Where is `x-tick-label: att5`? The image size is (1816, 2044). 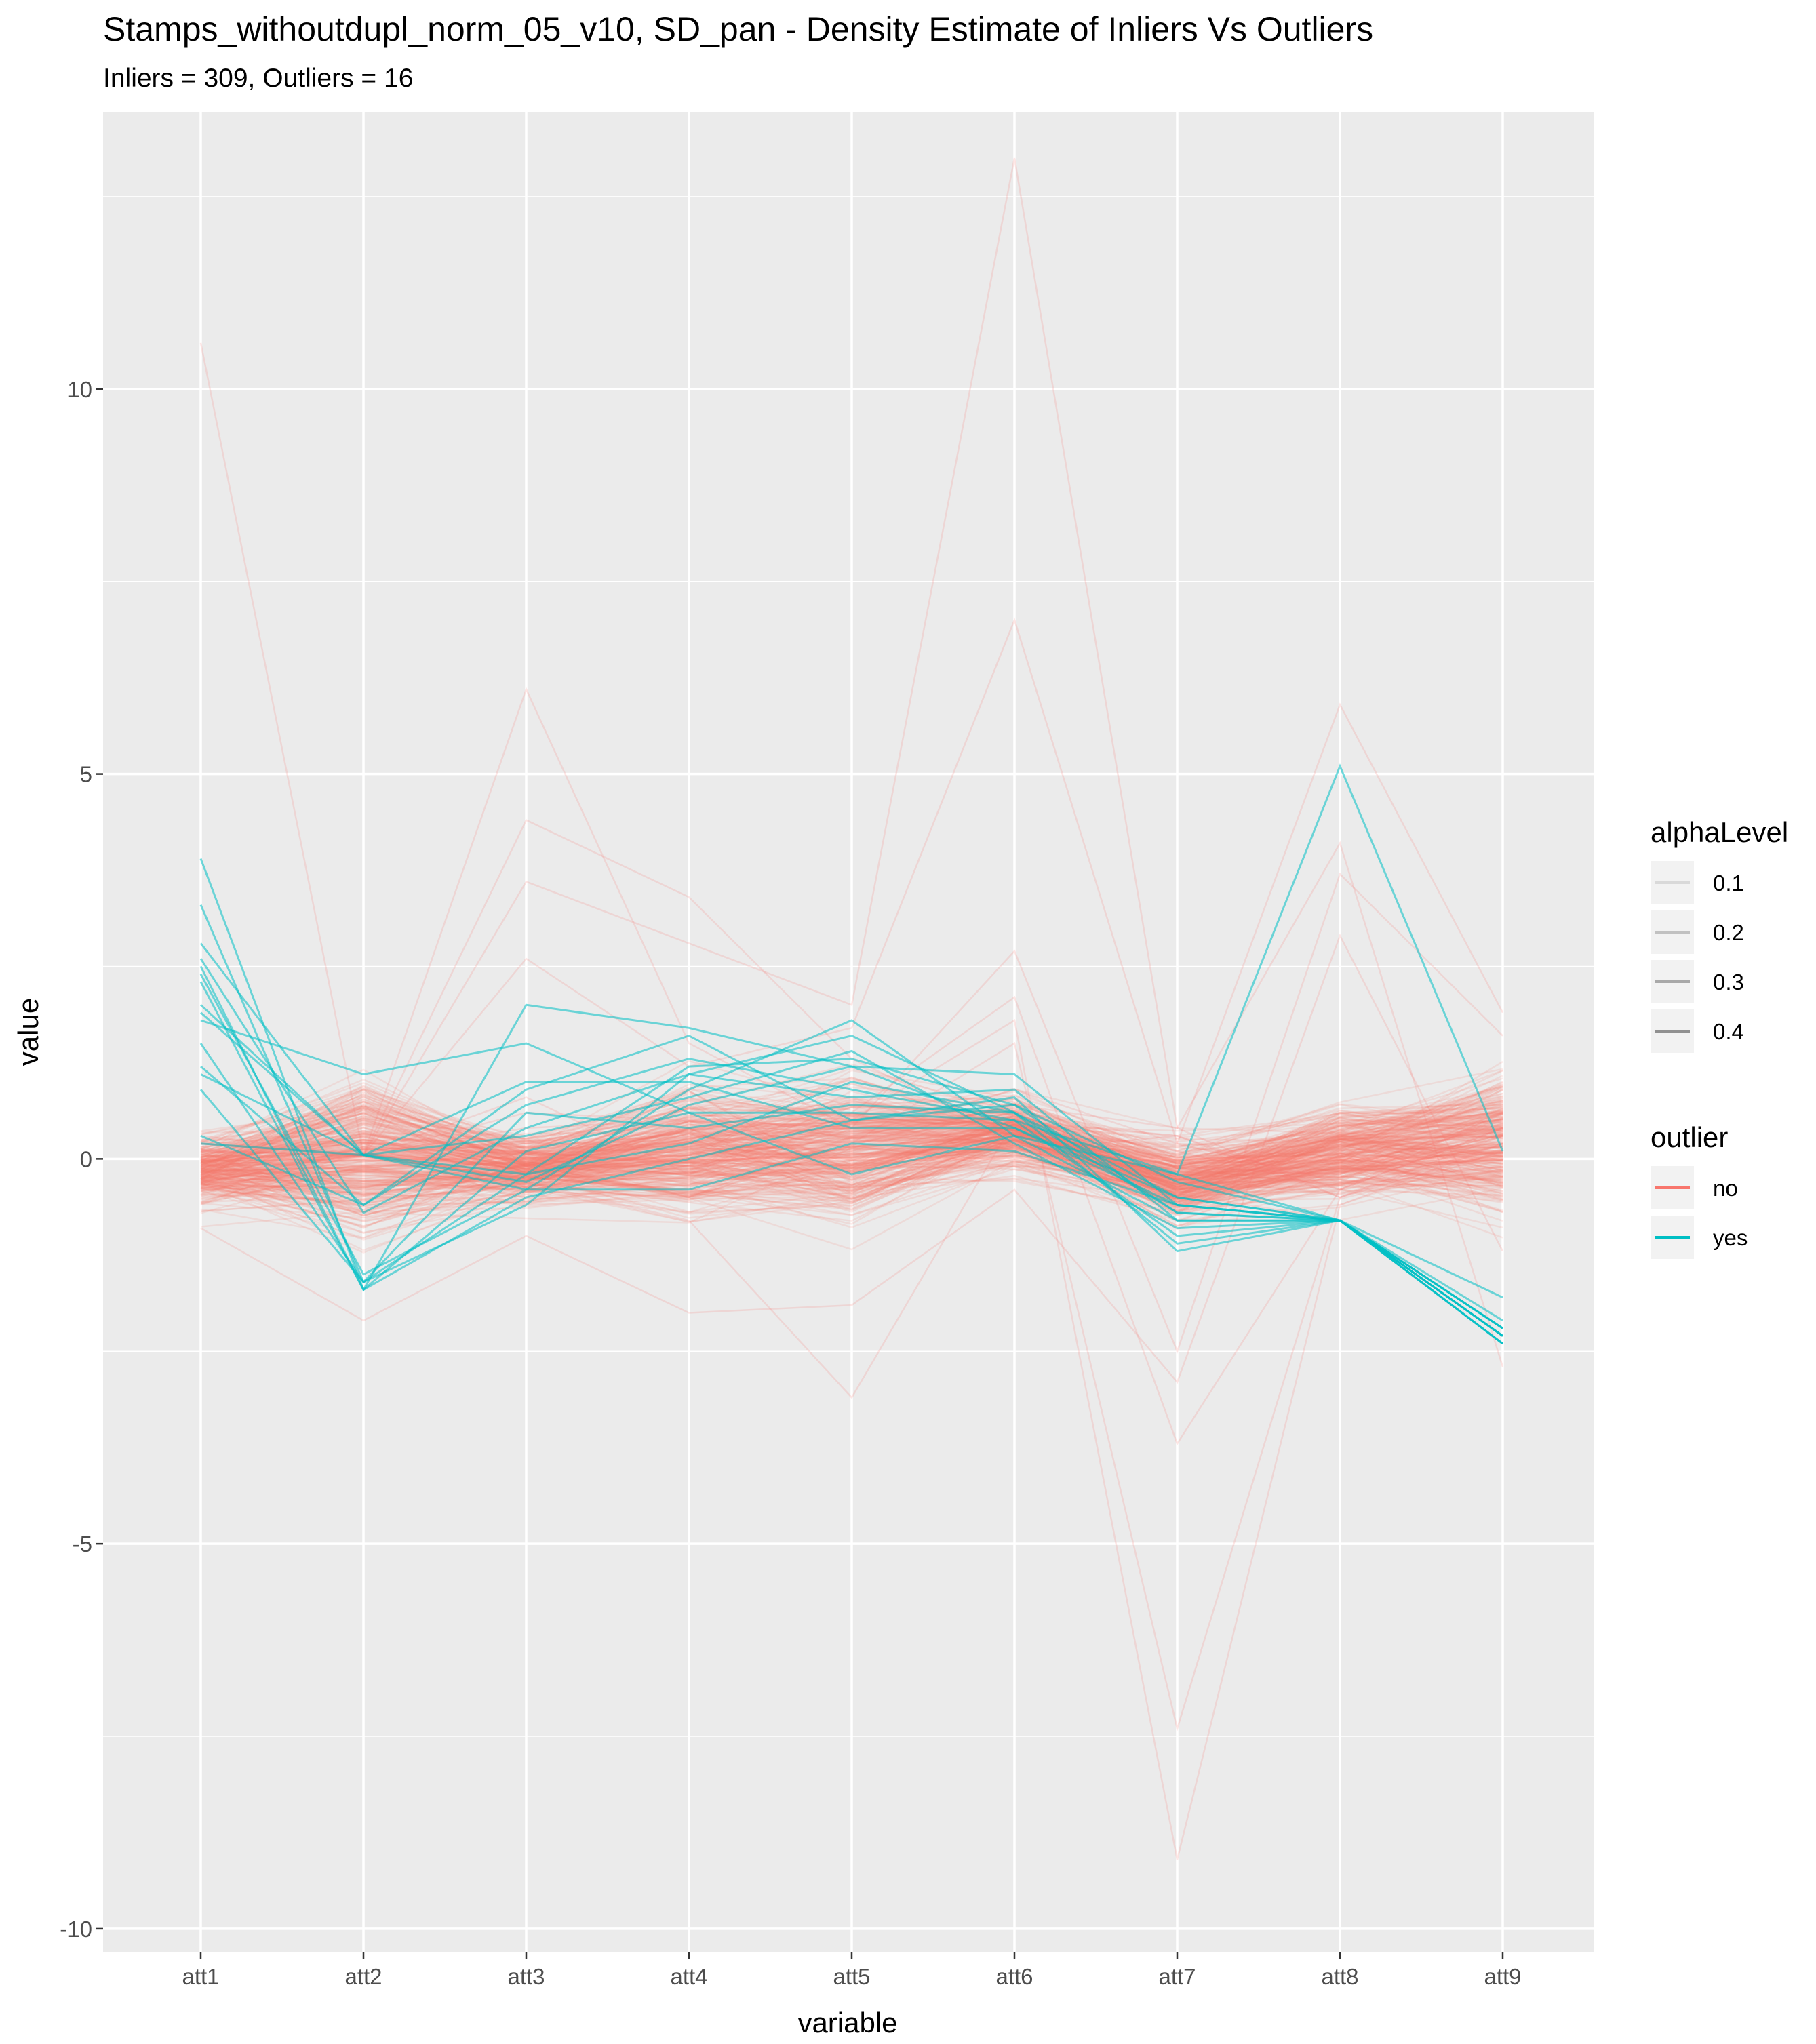 x-tick-label: att5 is located at coordinates (851, 1976).